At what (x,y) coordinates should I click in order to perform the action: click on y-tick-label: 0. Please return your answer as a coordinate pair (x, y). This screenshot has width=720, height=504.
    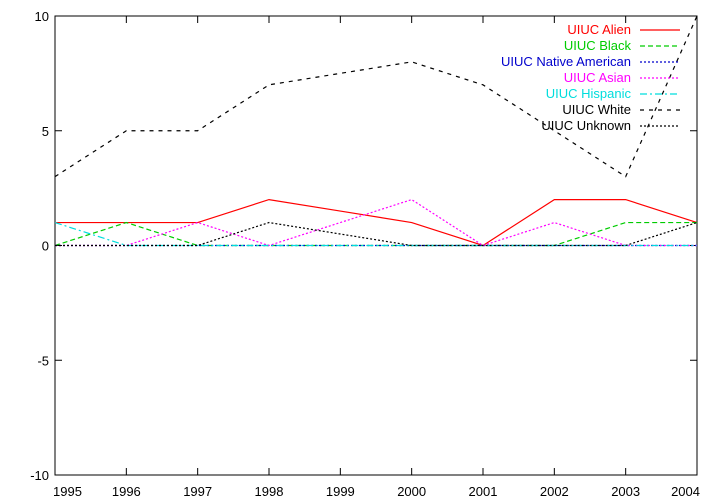
    Looking at the image, I should click on (45, 246).